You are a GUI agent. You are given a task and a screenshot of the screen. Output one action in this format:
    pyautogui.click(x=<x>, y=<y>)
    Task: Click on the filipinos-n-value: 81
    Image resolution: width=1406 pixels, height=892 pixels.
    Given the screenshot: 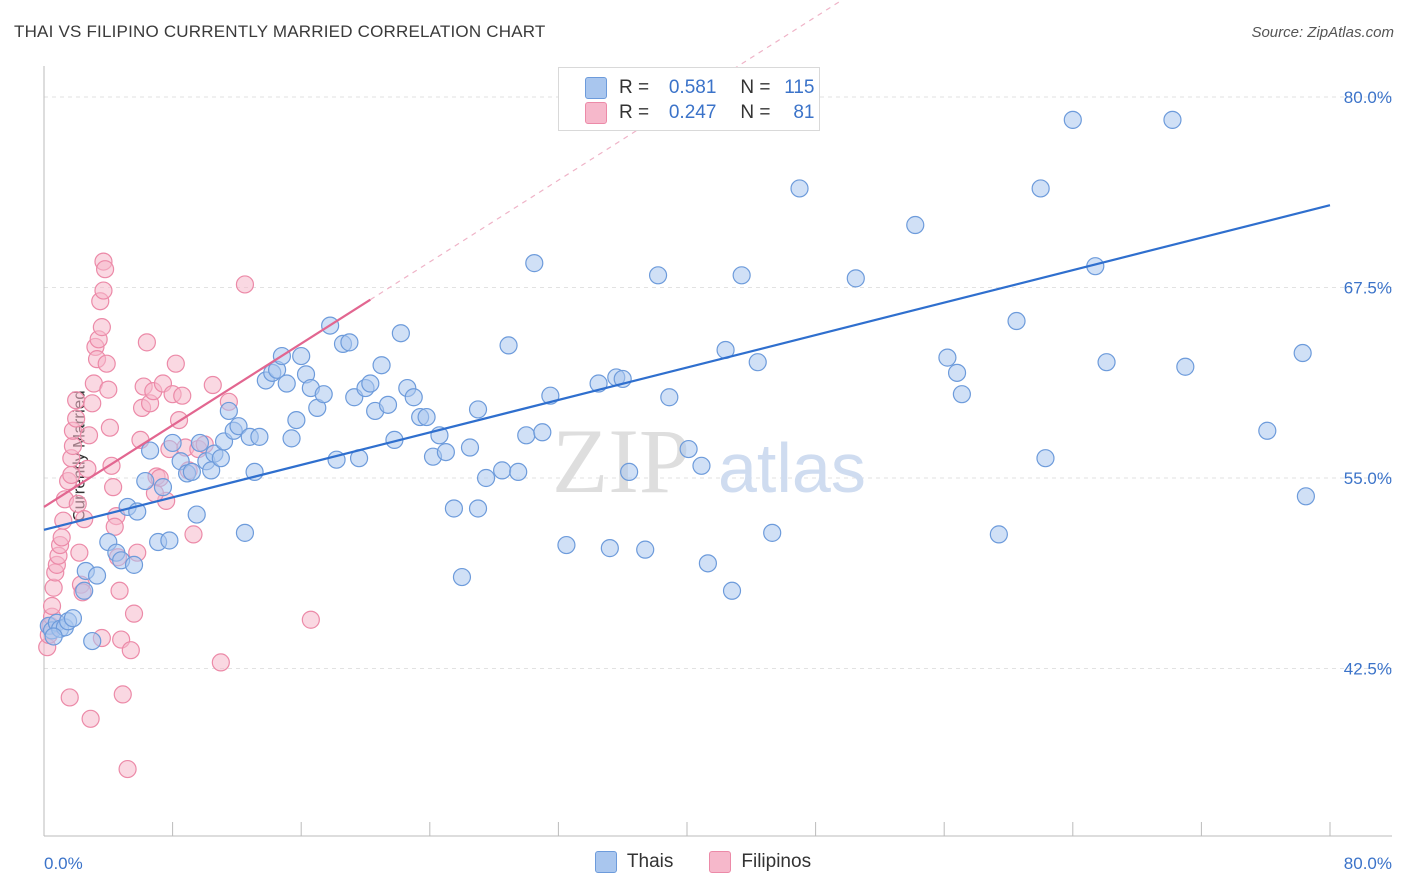 What is the action you would take?
    pyautogui.click(x=804, y=112)
    